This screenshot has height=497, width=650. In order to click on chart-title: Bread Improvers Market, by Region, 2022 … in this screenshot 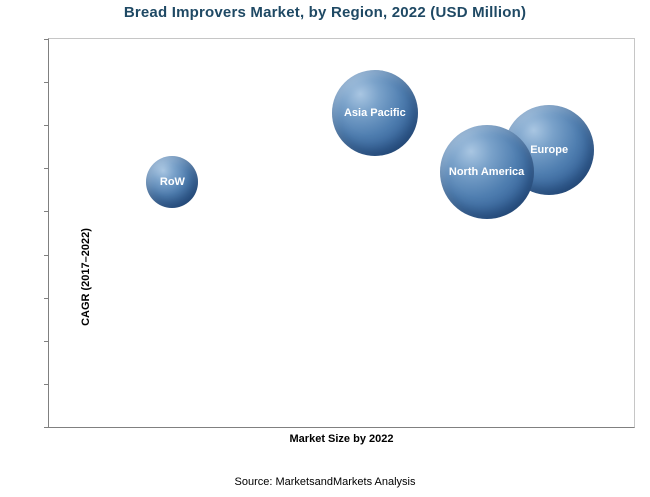, I will do `click(325, 12)`.